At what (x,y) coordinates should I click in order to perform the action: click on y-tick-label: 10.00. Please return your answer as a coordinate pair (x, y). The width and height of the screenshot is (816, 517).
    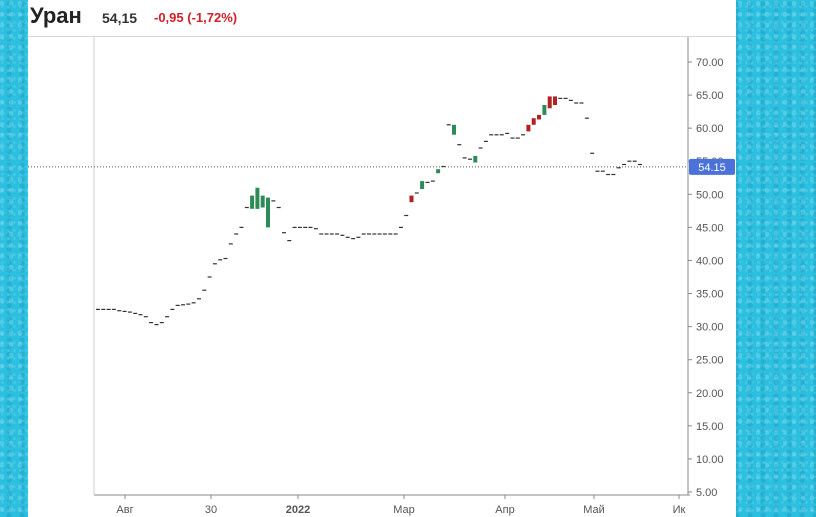
    Looking at the image, I should click on (710, 460).